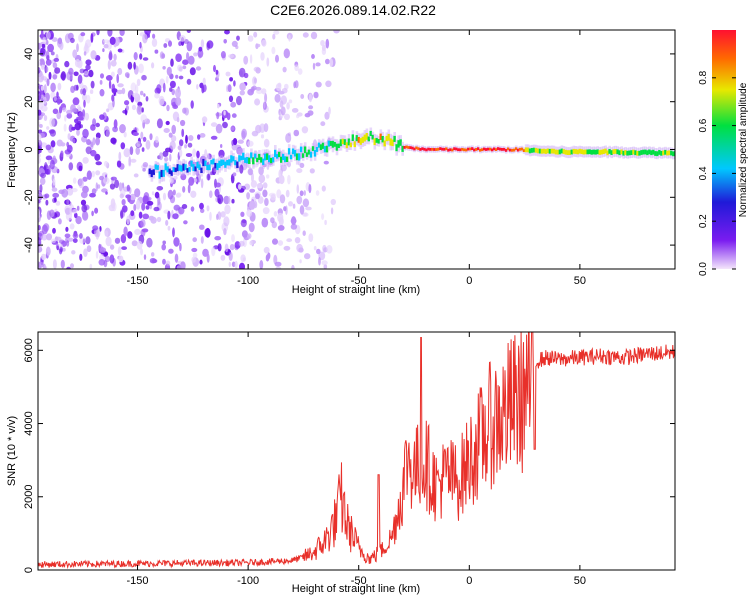 The image size is (750, 600). I want to click on spectrogram-x-axis-label: Height of straight line (km), so click(356, 290).